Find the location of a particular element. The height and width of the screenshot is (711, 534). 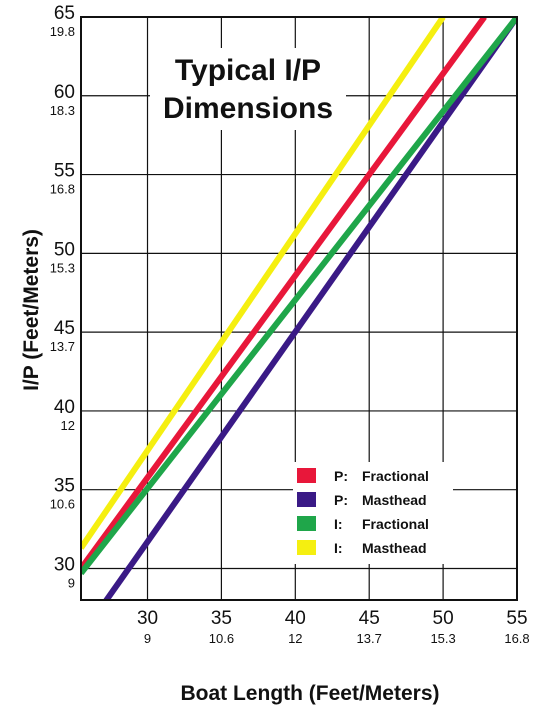

x-tick-label: 40 is located at coordinates (295, 618).